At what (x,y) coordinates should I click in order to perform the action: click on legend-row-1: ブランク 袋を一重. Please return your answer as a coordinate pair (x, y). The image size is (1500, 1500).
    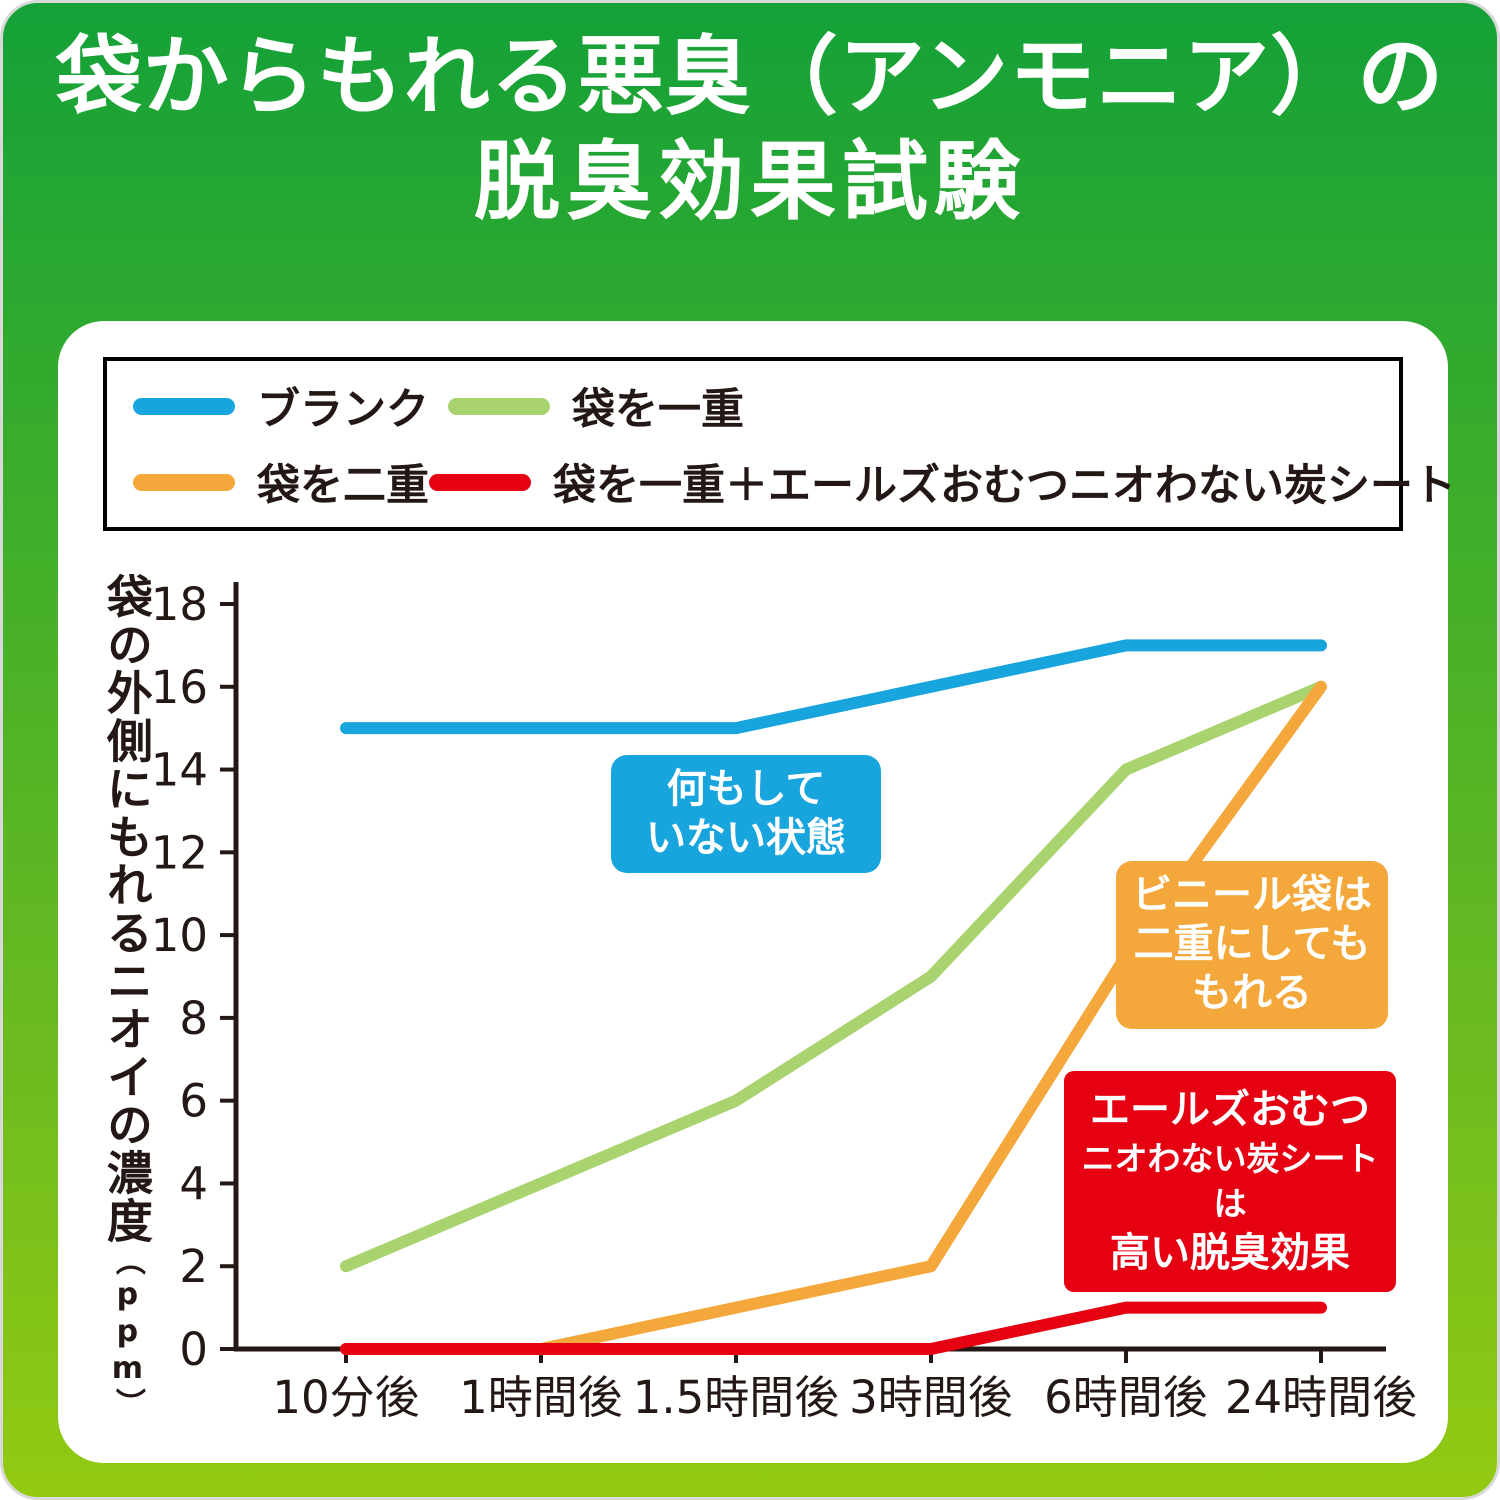
    Looking at the image, I should click on (766, 406).